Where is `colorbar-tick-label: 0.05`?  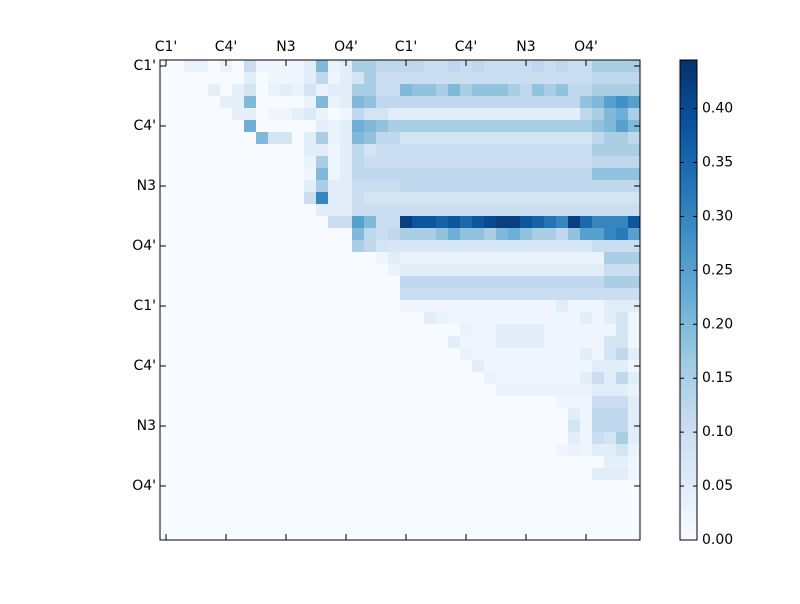
colorbar-tick-label: 0.05 is located at coordinates (717, 486).